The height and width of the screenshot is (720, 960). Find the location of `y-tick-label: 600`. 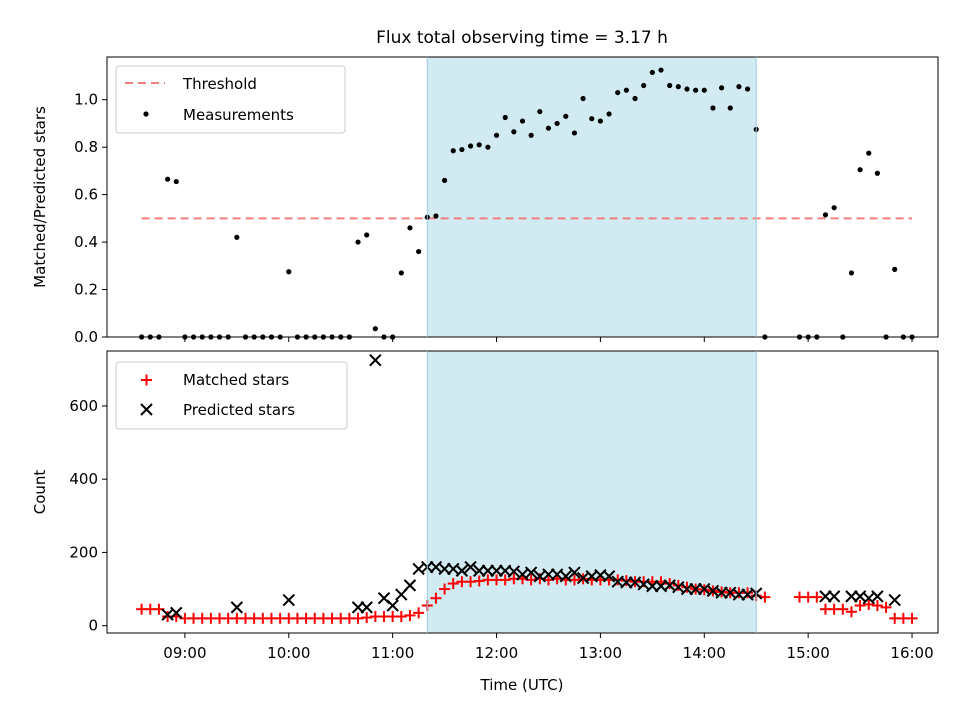

y-tick-label: 600 is located at coordinates (83, 406).